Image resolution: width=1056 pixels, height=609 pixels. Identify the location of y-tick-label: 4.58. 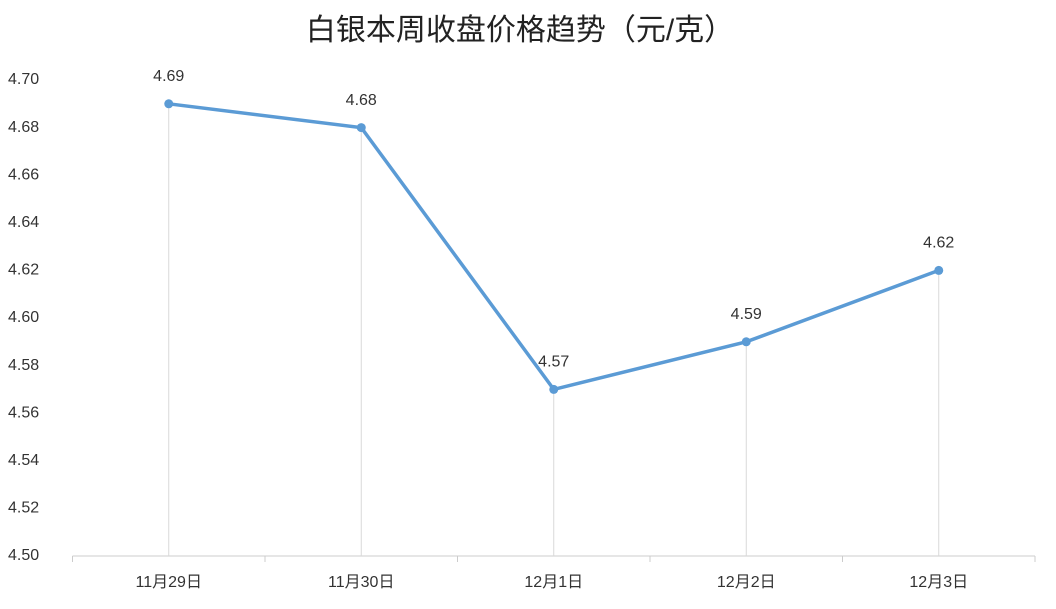
(23, 365).